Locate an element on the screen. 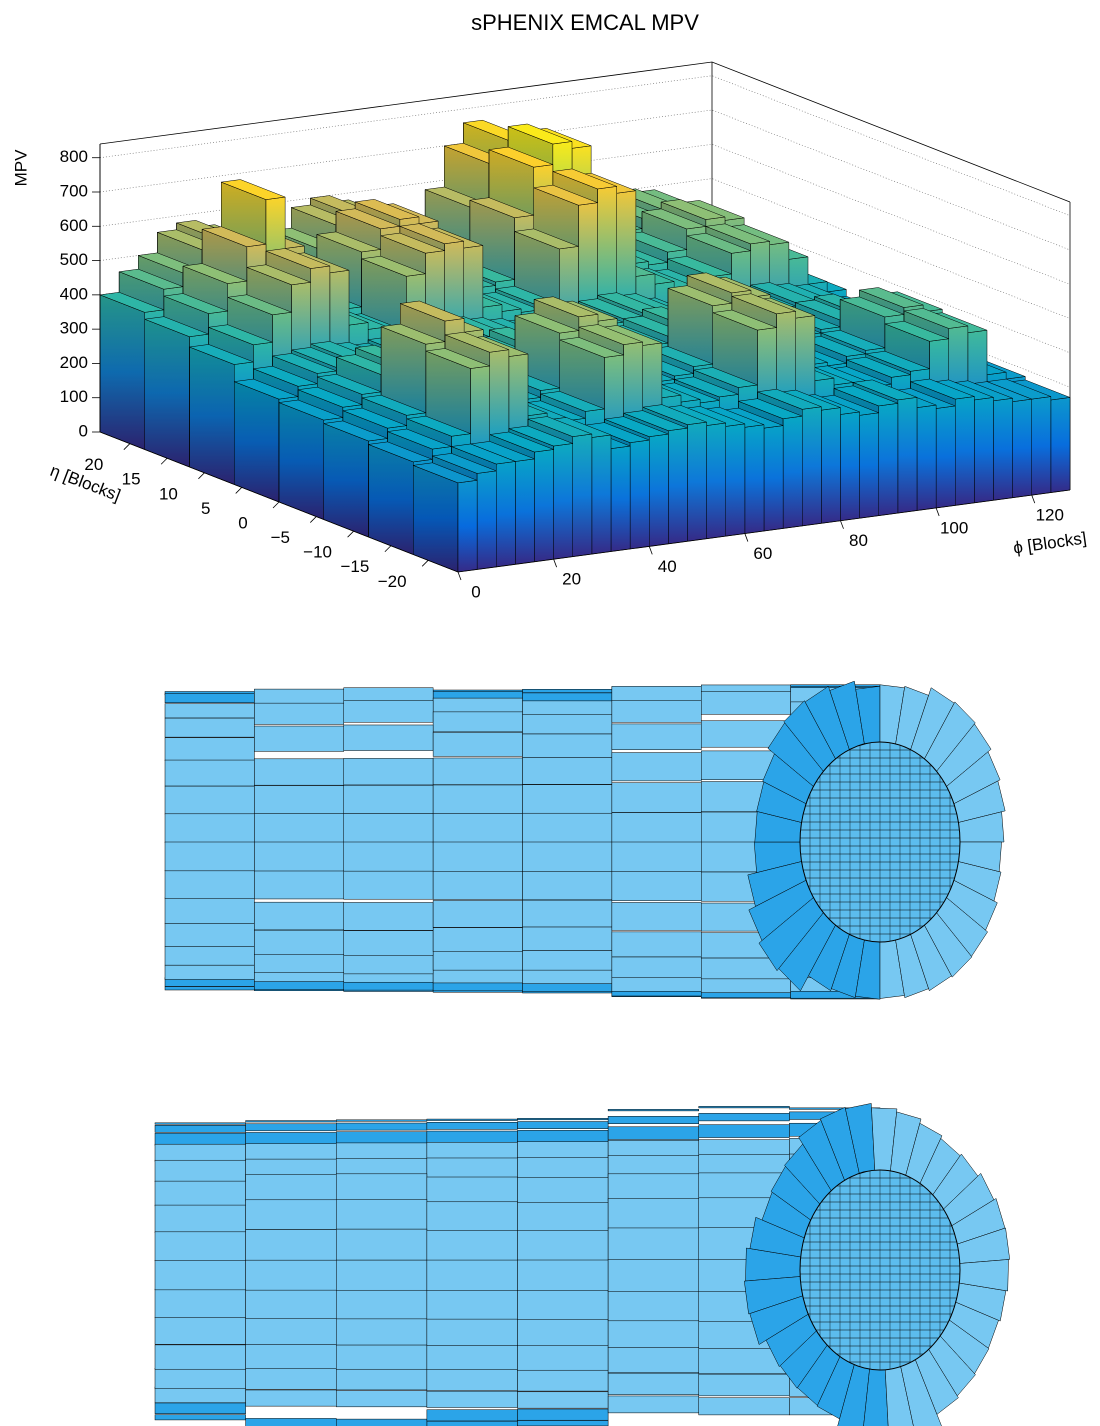 Image resolution: width=1100 pixels, height=1426 pixels. y-tick-label: 0 is located at coordinates (242, 522).